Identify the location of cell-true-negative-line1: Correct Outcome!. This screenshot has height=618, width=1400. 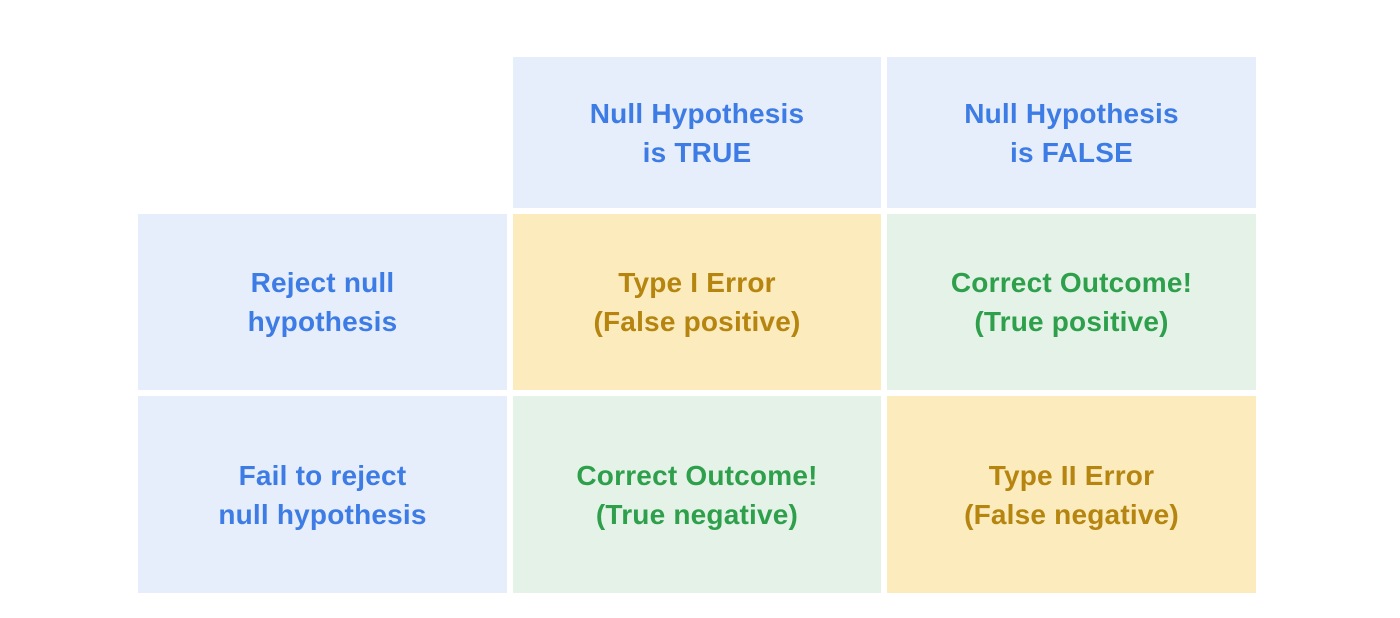
(697, 475).